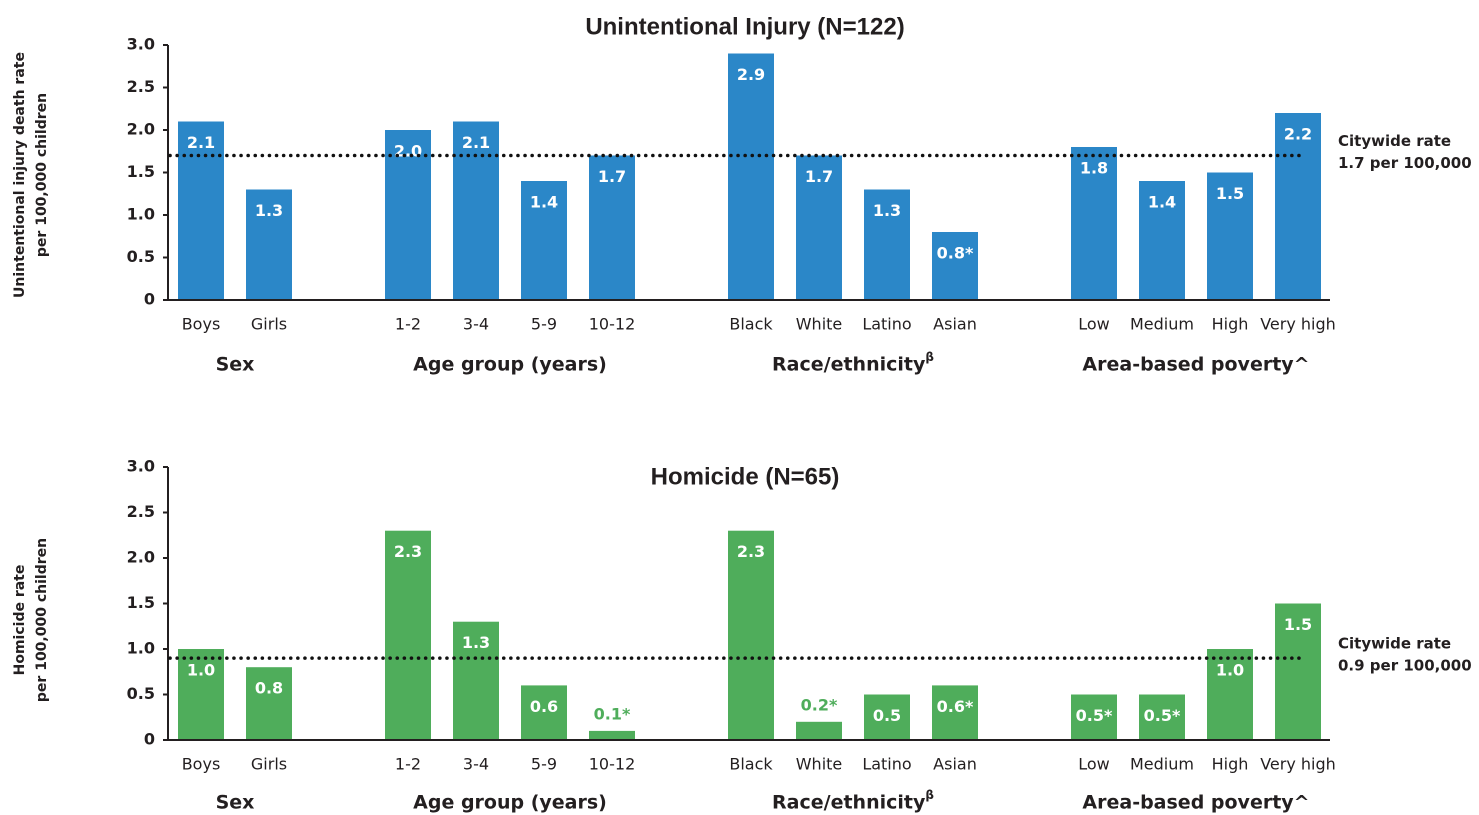 The image size is (1479, 815). What do you see at coordinates (1394, 141) in the screenshot?
I see `reference-label: Citywide rate` at bounding box center [1394, 141].